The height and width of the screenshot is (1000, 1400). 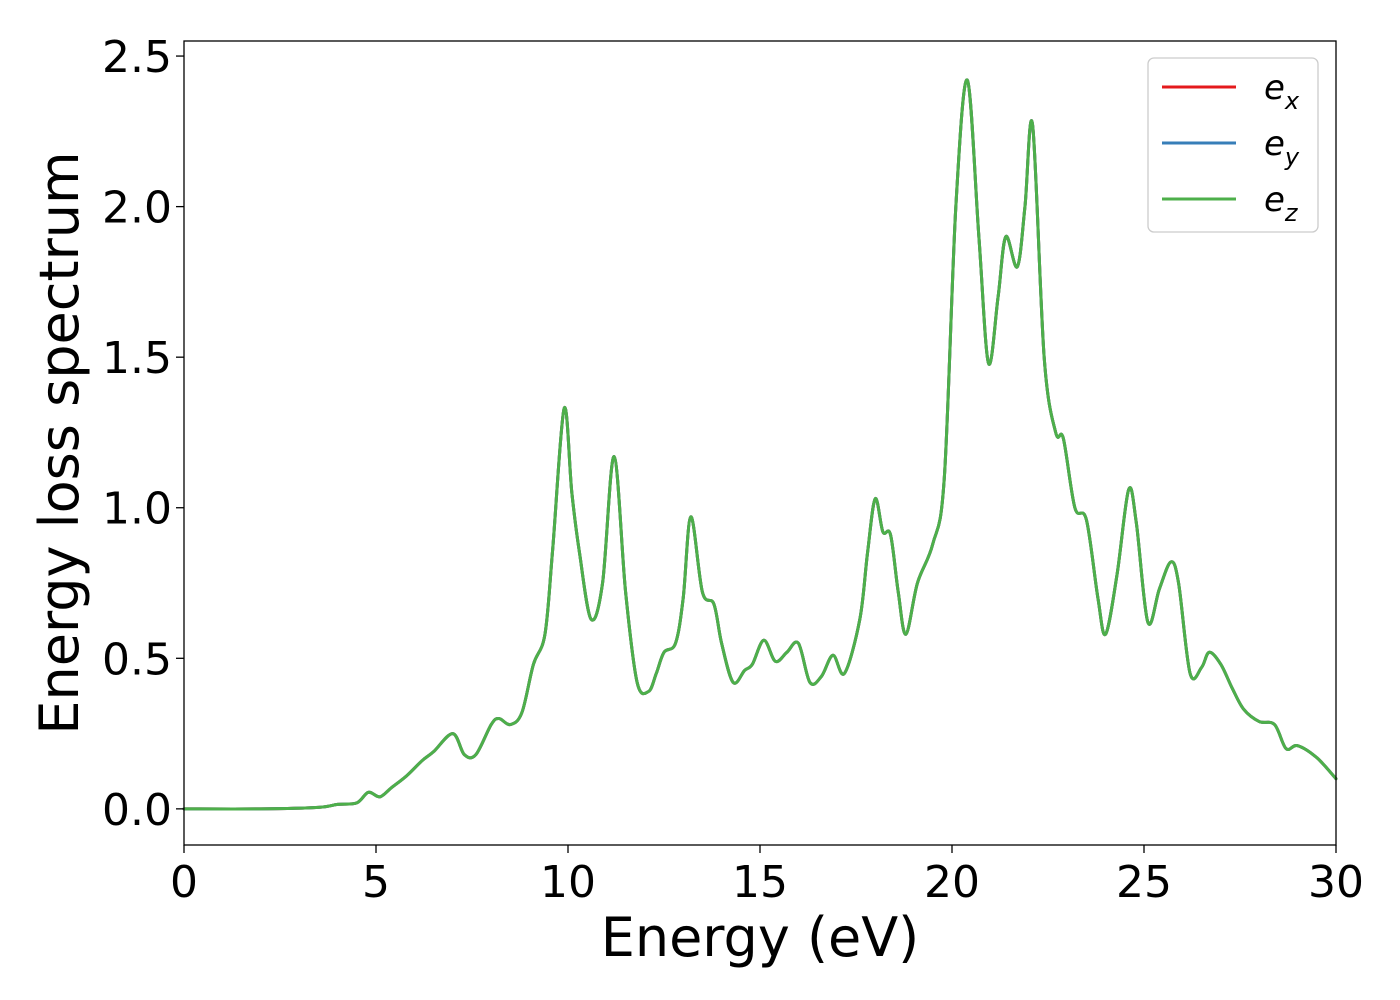 What do you see at coordinates (137, 57) in the screenshot?
I see `y-tick-label: 2.5` at bounding box center [137, 57].